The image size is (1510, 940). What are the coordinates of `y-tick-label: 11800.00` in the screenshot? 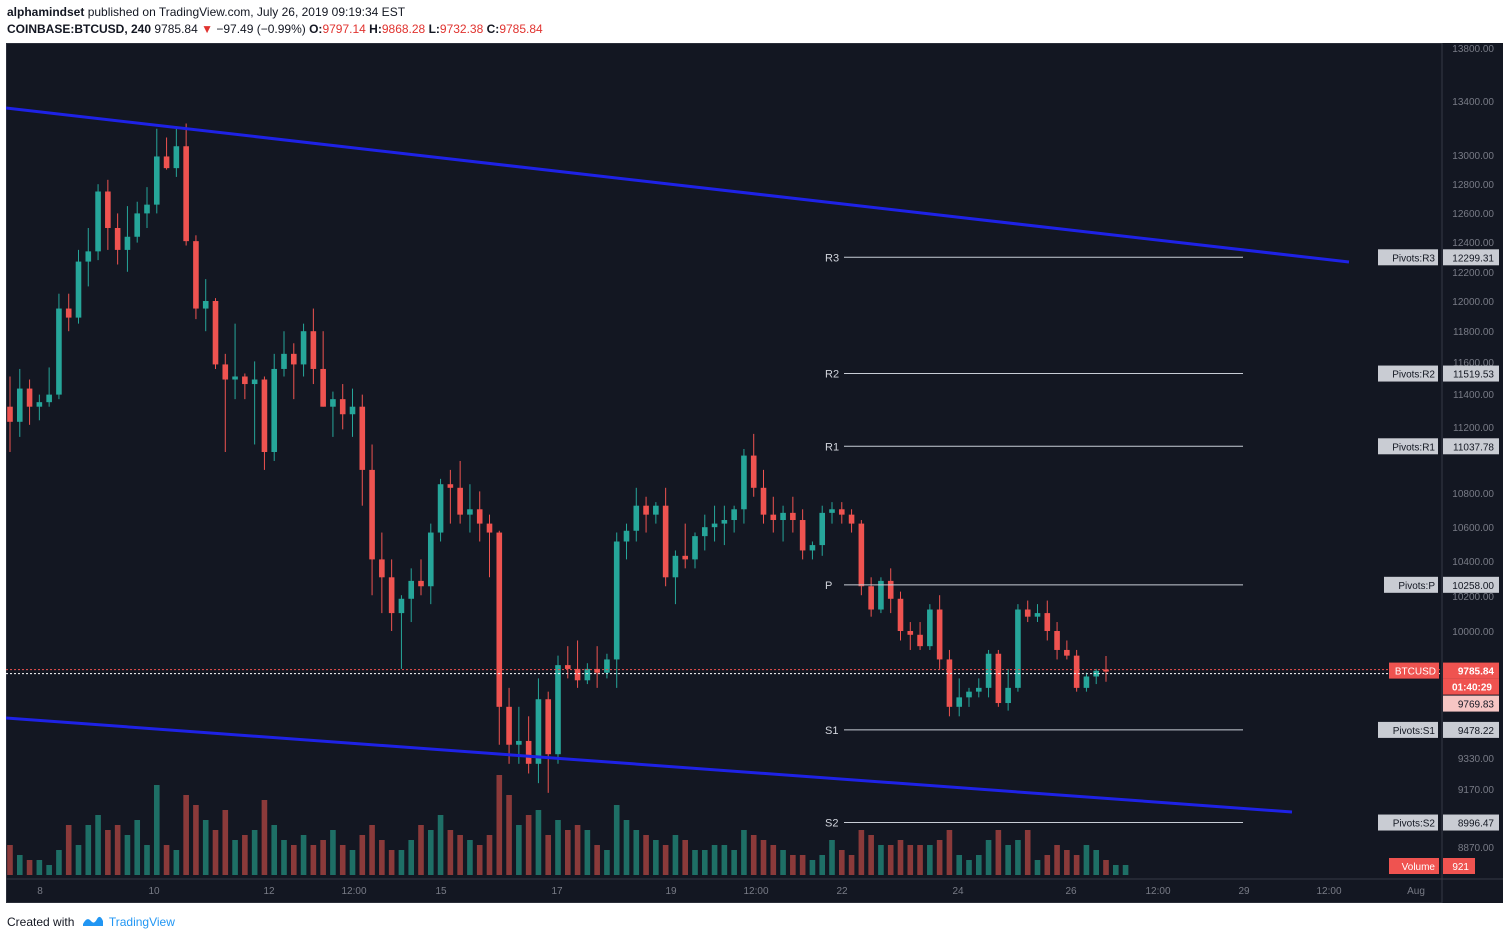 It's located at (1473, 332).